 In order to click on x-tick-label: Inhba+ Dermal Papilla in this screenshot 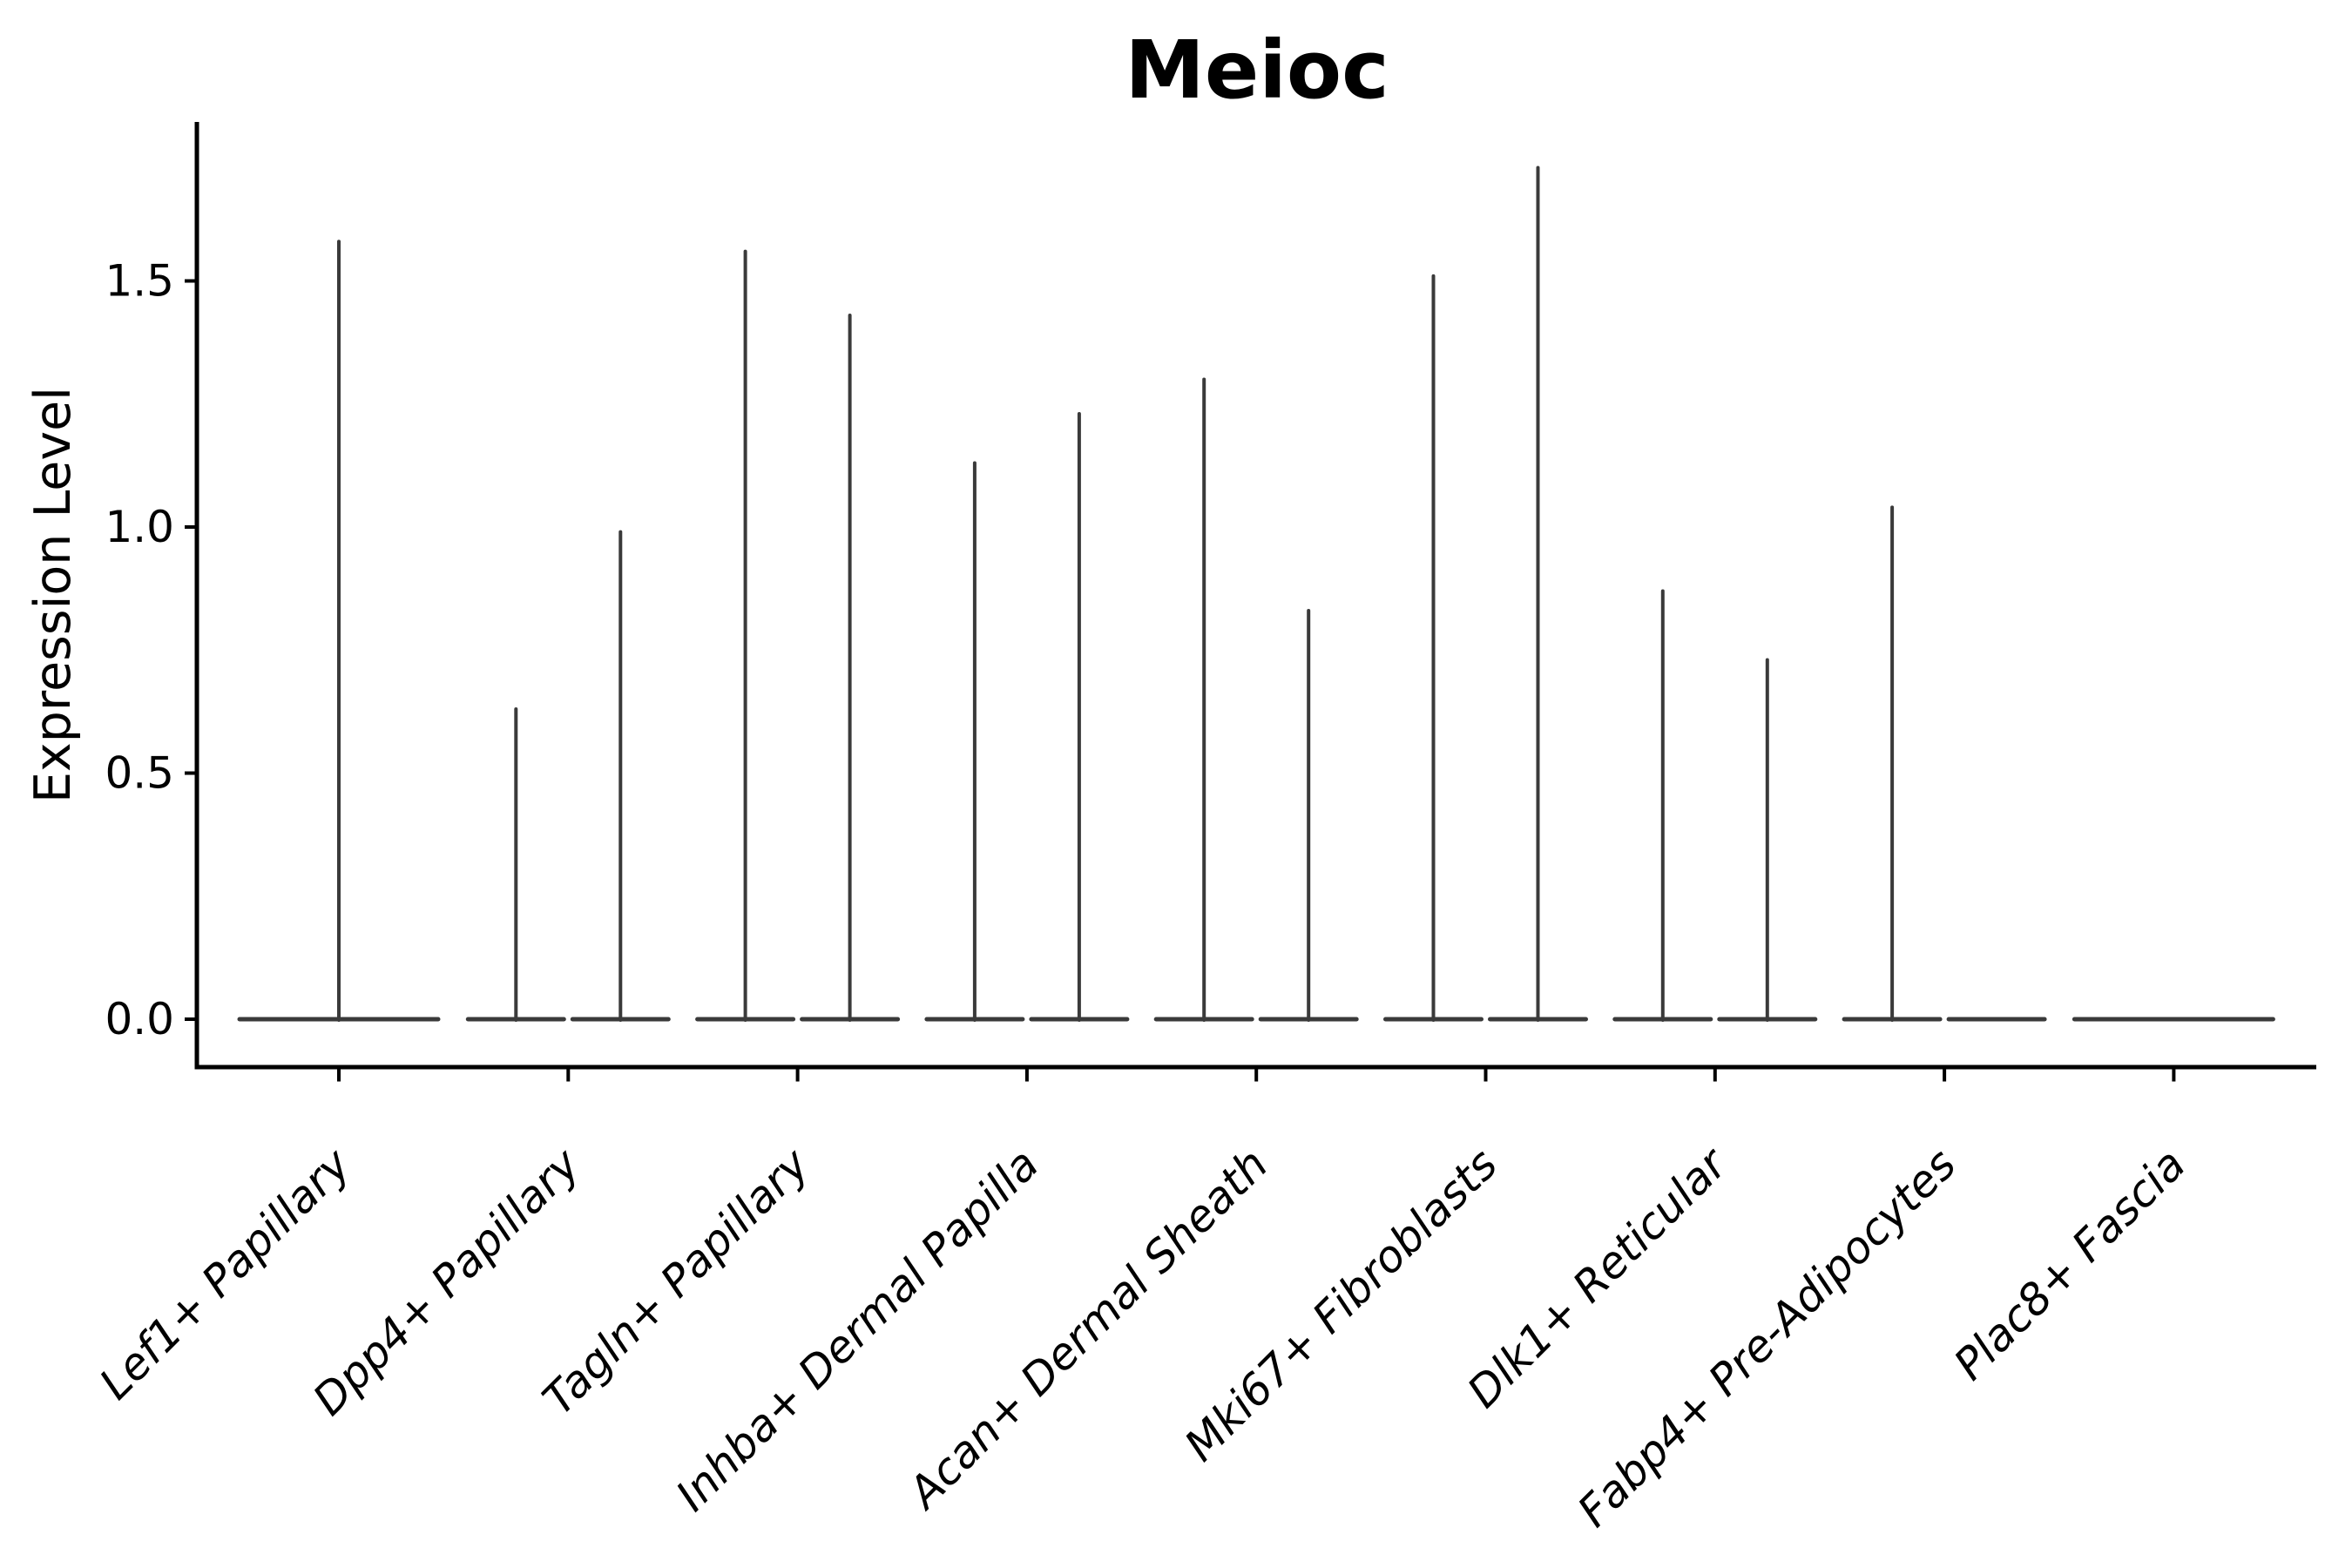, I will do `click(857, 1329)`.